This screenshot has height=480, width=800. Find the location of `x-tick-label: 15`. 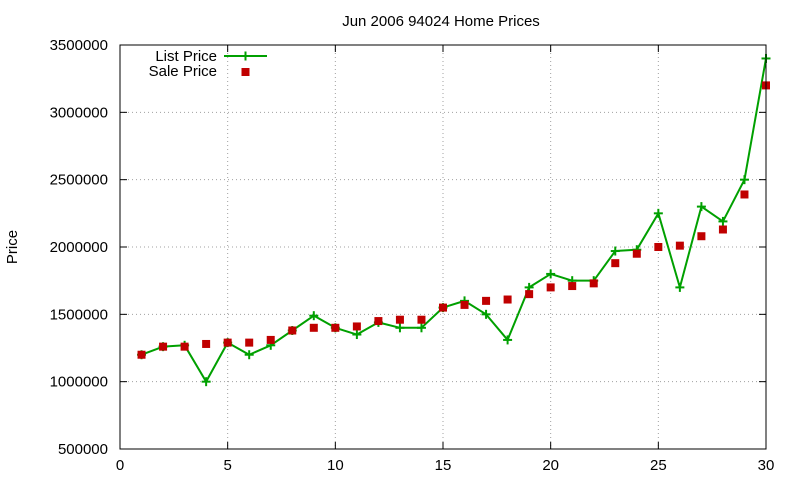

x-tick-label: 15 is located at coordinates (443, 465).